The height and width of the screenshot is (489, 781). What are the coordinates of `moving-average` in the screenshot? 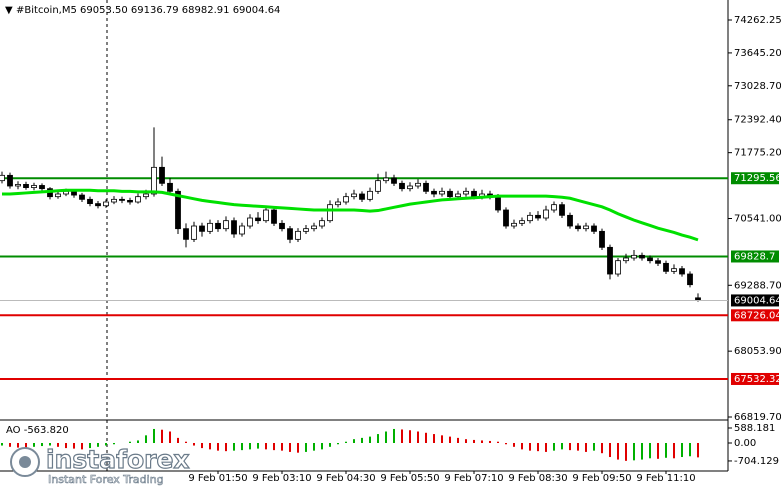 It's located at (350, 215).